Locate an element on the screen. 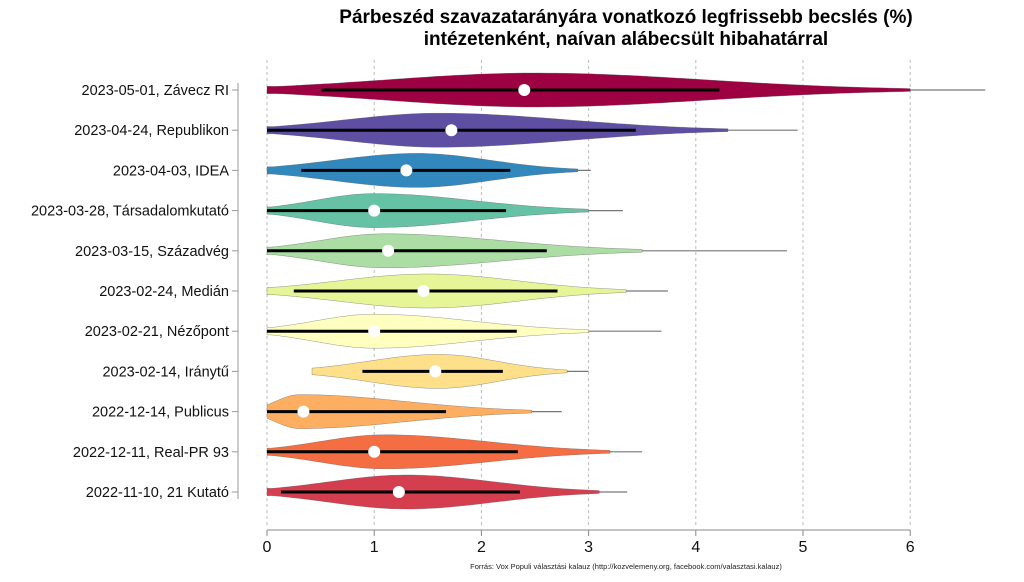 Image resolution: width=1024 pixels, height=582 pixels. y-tick-label: 2022-12-14, Publicus is located at coordinates (160, 413).